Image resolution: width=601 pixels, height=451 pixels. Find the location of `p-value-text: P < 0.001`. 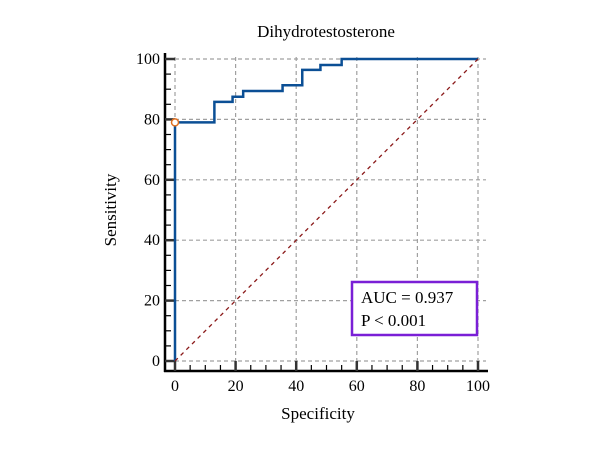

p-value-text: P < 0.001 is located at coordinates (393, 320).